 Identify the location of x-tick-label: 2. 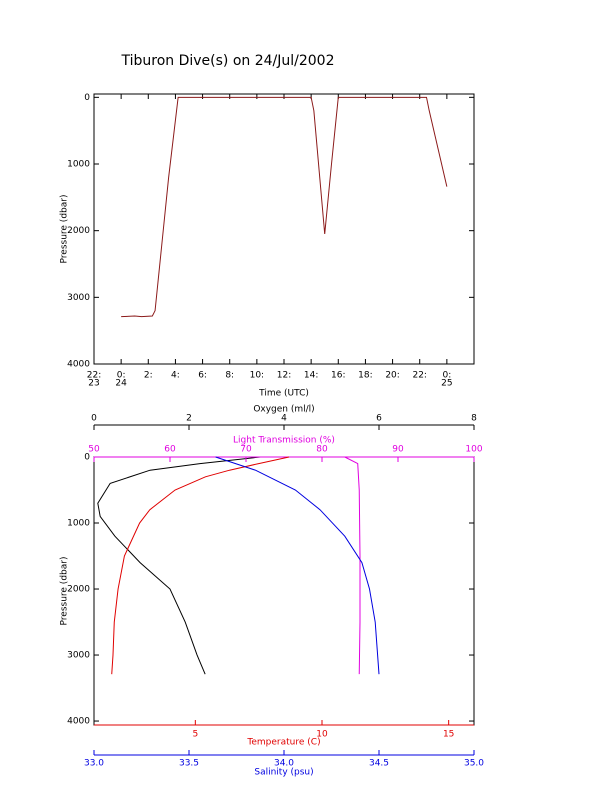
(189, 419).